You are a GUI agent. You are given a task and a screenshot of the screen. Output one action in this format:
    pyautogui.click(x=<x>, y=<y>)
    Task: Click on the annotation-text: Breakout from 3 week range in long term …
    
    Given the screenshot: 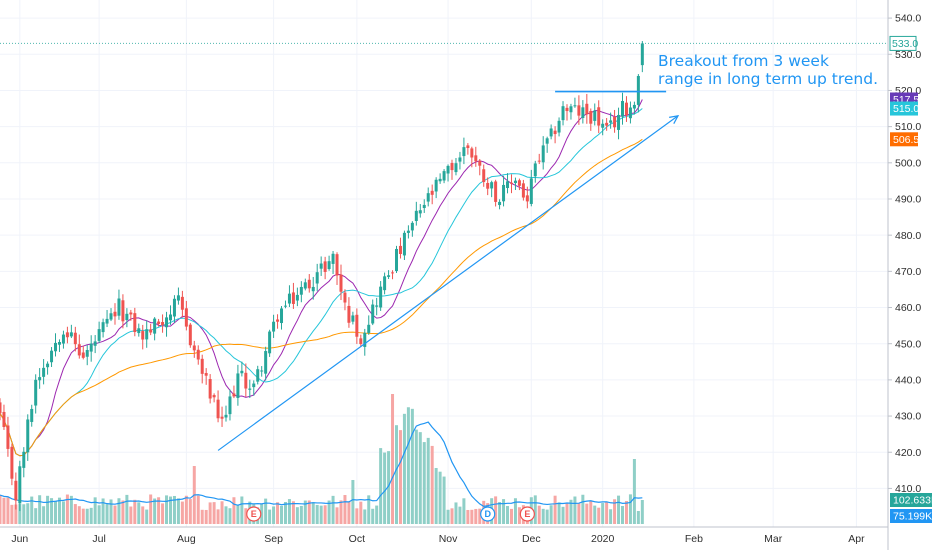 What is the action you would take?
    pyautogui.click(x=768, y=70)
    